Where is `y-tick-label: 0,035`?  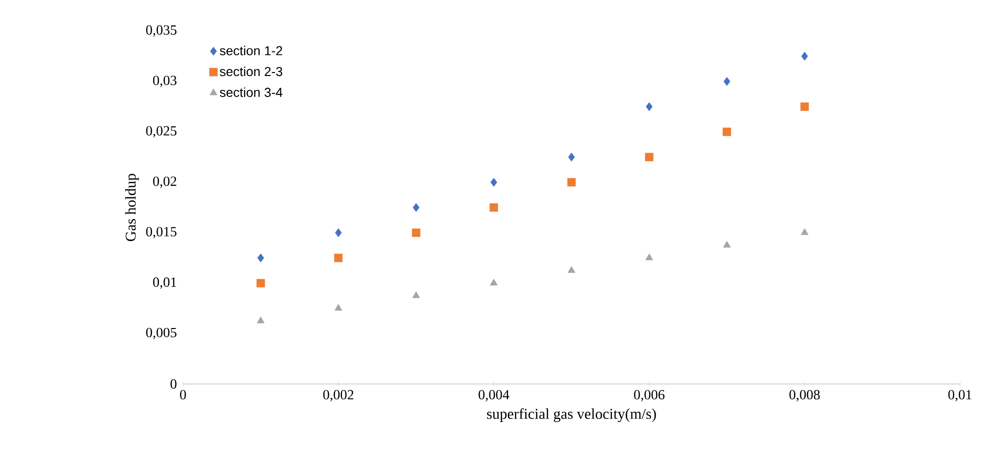
y-tick-label: 0,035 is located at coordinates (161, 31).